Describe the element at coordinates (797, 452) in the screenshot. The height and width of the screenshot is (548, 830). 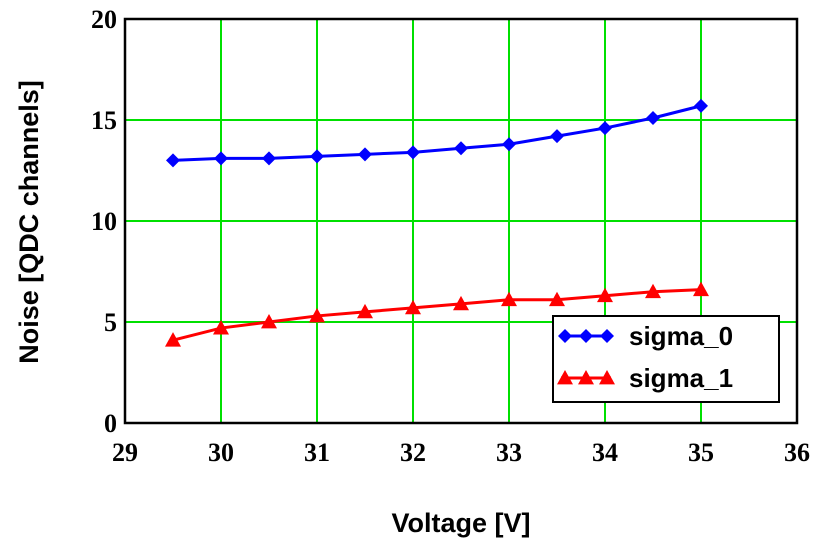
I see `x-tick-label: 36` at that location.